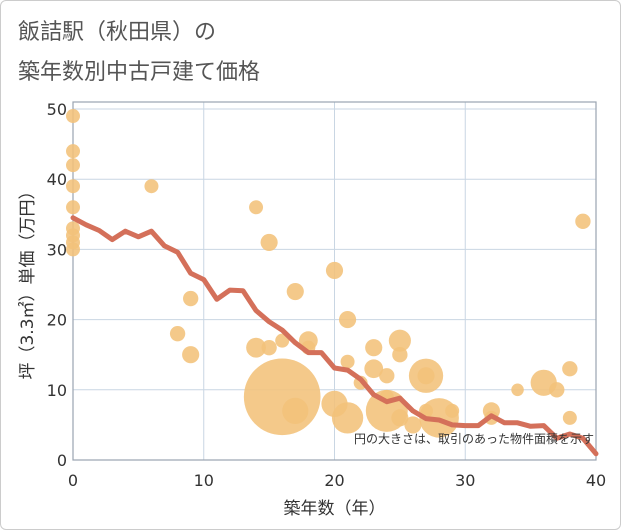 This screenshot has height=530, width=621. Describe the element at coordinates (474, 438) in the screenshot. I see `bubble-size-note: 円の大きさは、取引のあった物件面積を示す` at that location.